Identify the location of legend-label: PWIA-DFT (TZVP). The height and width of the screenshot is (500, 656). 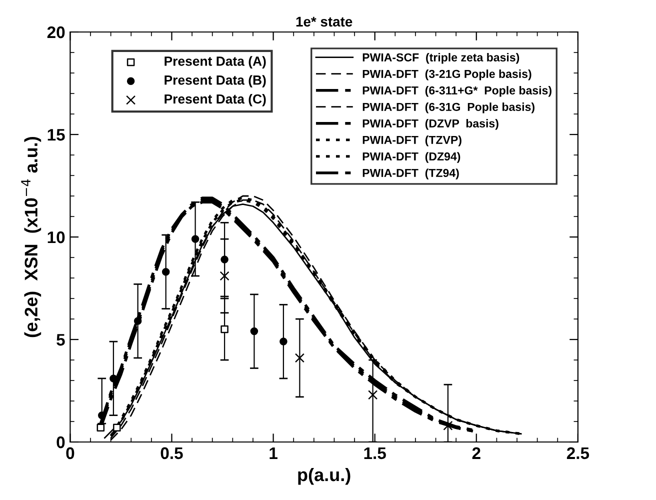
(412, 141).